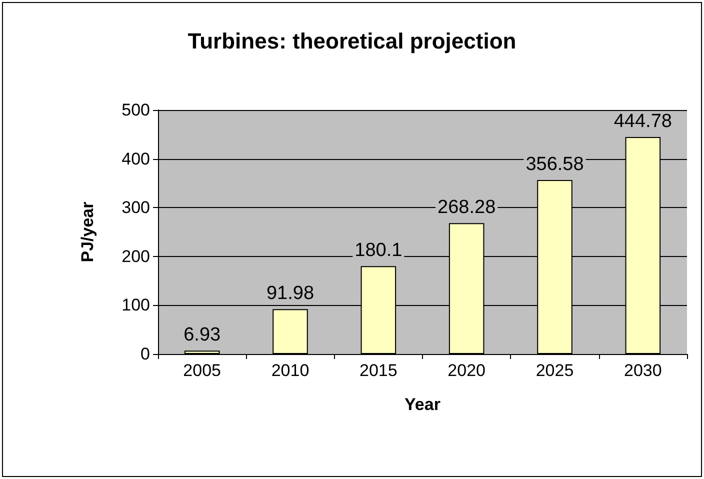 The height and width of the screenshot is (479, 704). I want to click on data-label: 180.1, so click(378, 251).